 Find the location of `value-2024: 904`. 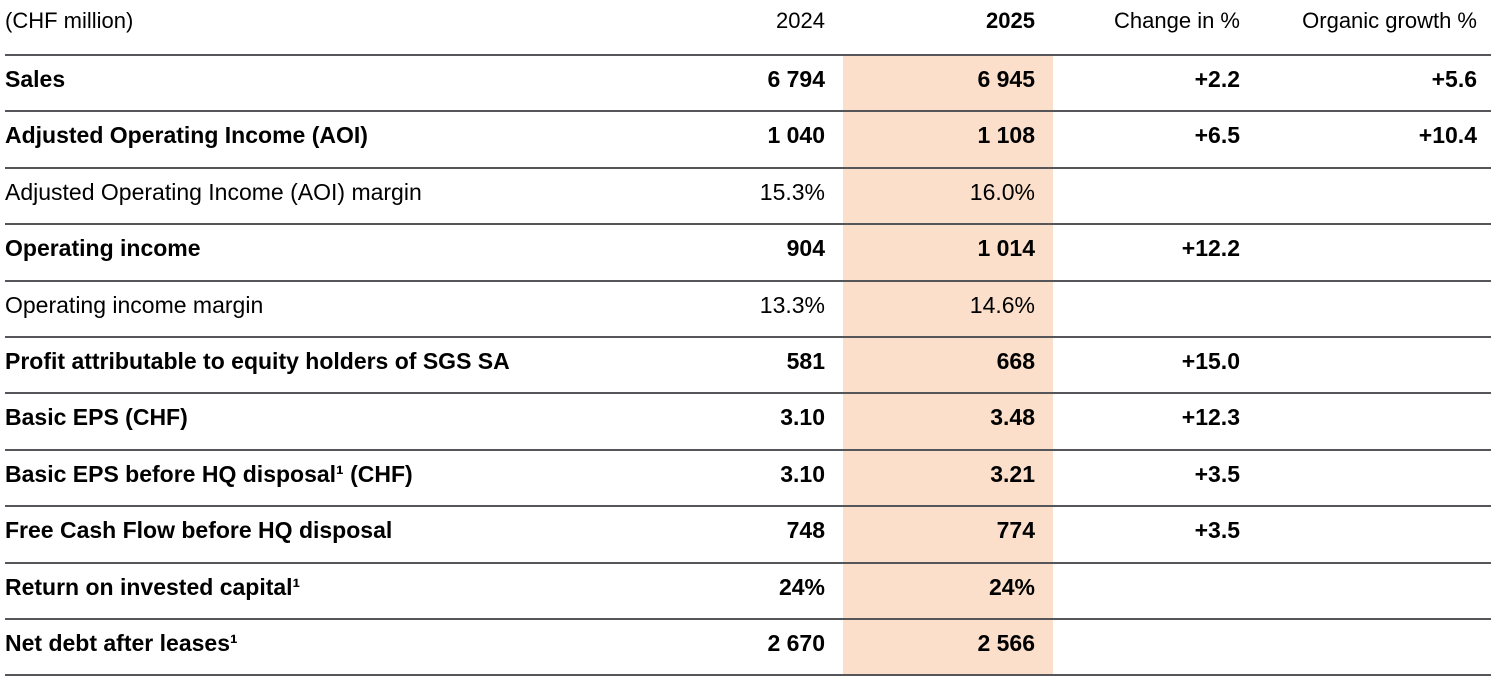

value-2024: 904 is located at coordinates (805, 248).